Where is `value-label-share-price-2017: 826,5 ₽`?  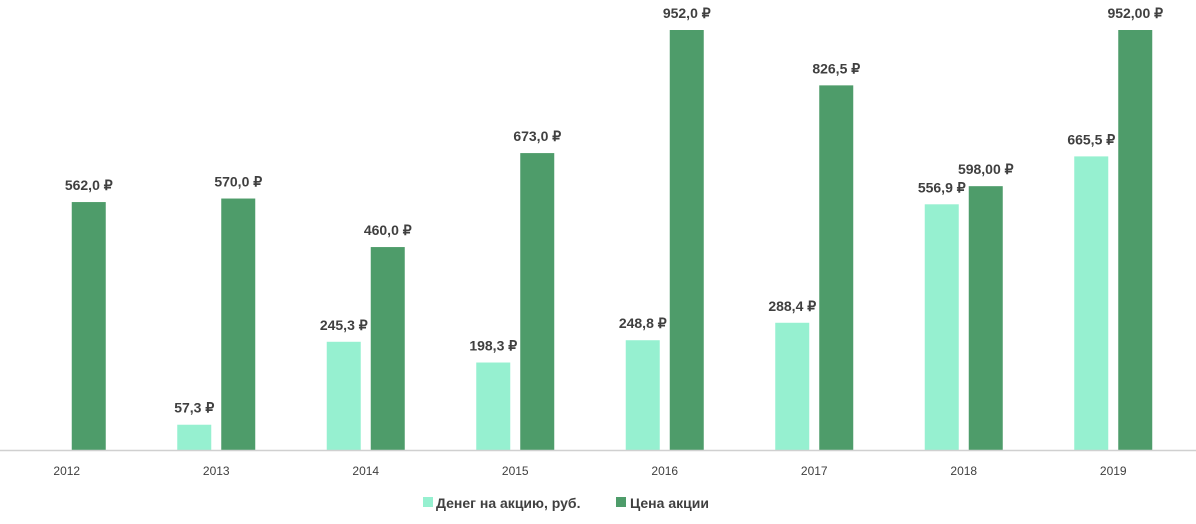 value-label-share-price-2017: 826,5 ₽ is located at coordinates (836, 68).